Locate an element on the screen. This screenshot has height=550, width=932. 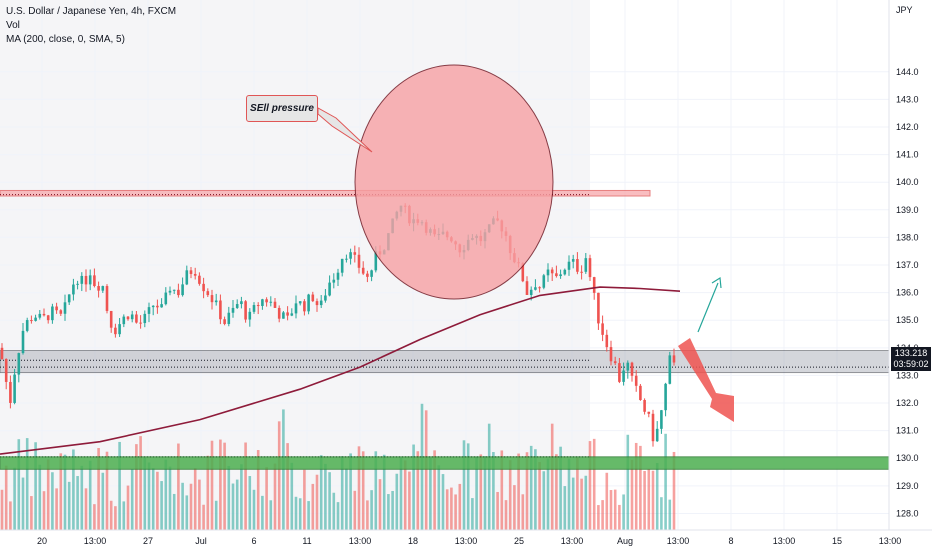
last-price-tag: 133.218 03:59:02 is located at coordinates (911, 359).